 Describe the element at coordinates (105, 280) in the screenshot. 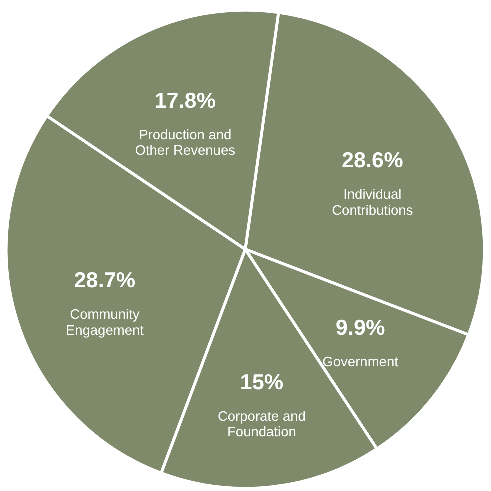

I see `data-label: 28.7%` at that location.